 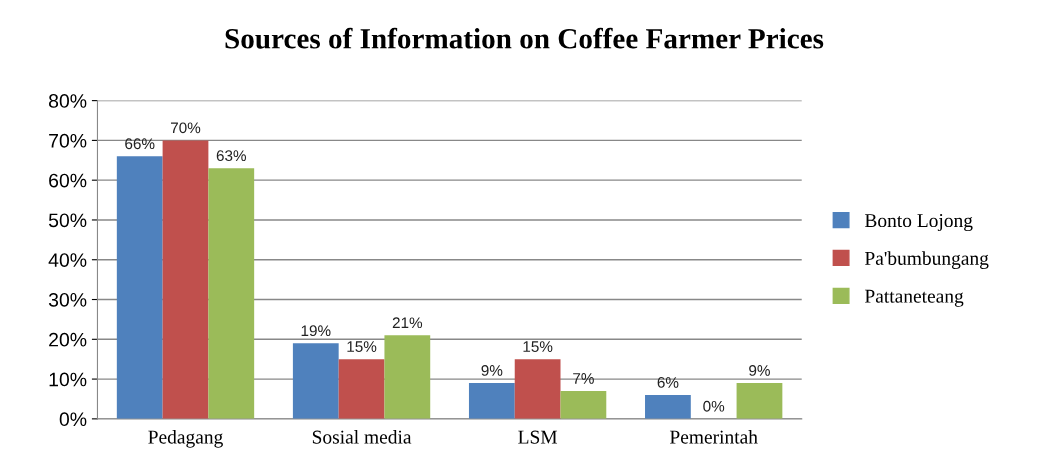 I want to click on y-tick-label: 50%, so click(x=67, y=220).